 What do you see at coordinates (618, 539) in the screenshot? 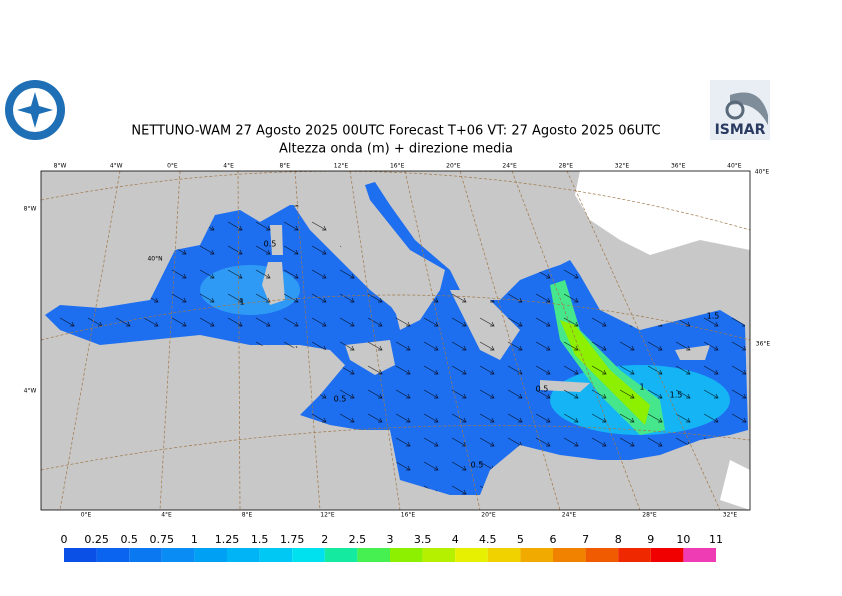
I see `colorbar-label: 8` at bounding box center [618, 539].